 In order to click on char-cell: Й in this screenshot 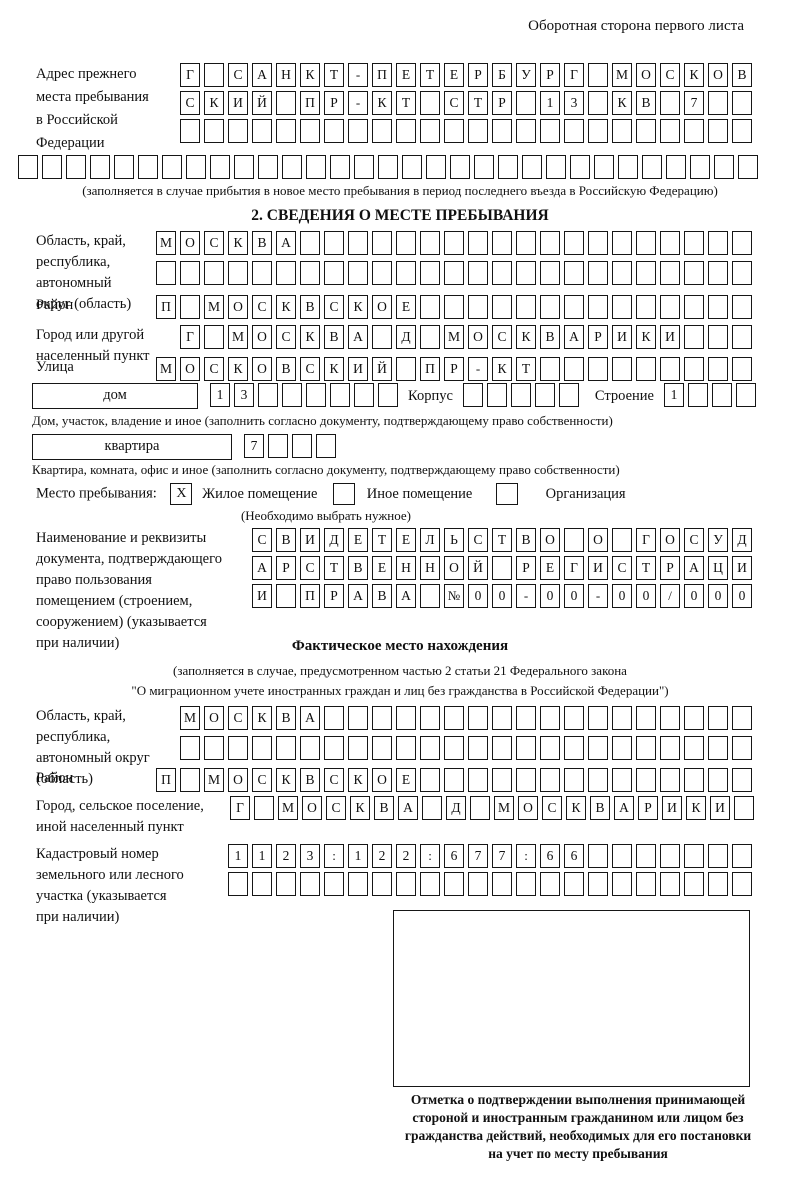, I will do `click(478, 568)`.